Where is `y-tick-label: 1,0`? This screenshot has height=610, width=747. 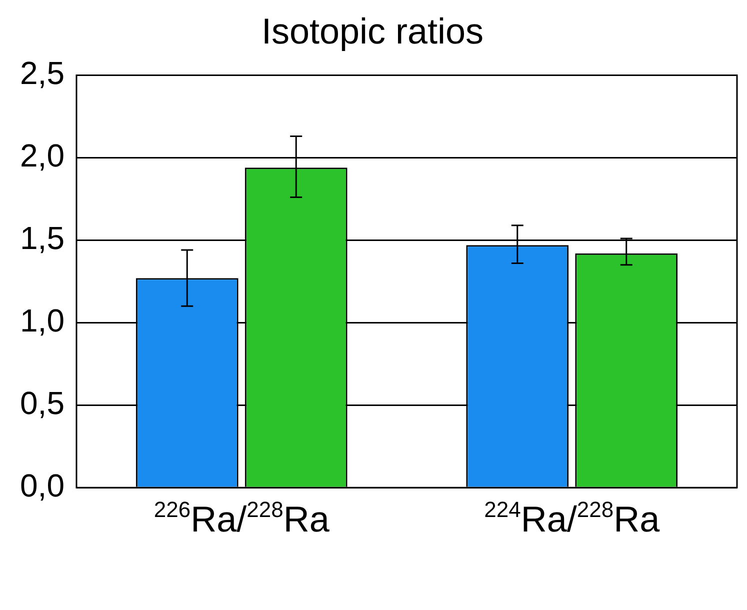 y-tick-label: 1,0 is located at coordinates (42, 320).